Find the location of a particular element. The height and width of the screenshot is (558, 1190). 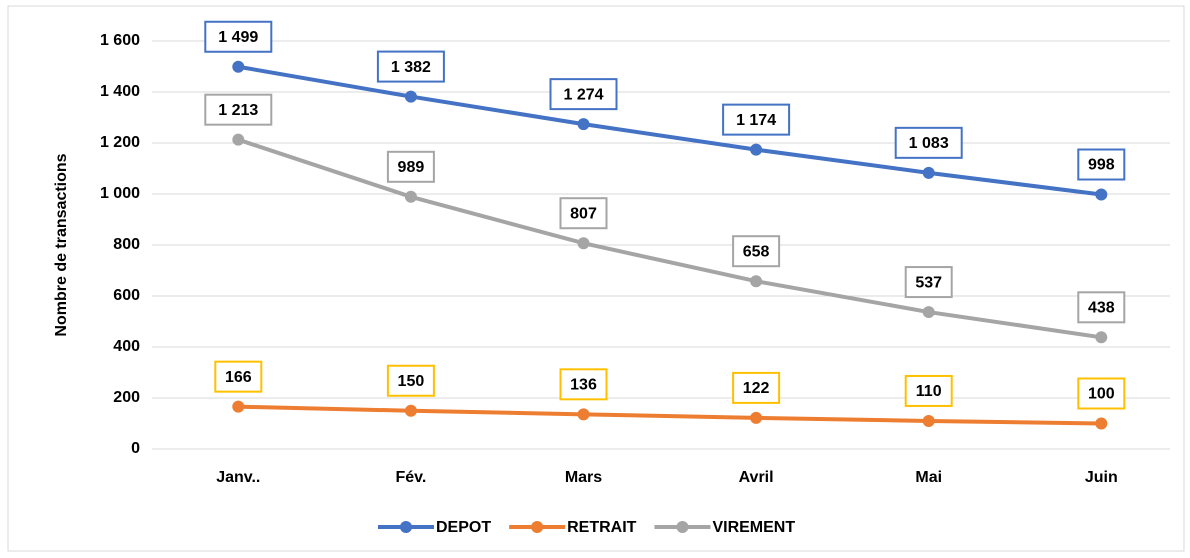

legend-label: VIREMENT is located at coordinates (753, 527).